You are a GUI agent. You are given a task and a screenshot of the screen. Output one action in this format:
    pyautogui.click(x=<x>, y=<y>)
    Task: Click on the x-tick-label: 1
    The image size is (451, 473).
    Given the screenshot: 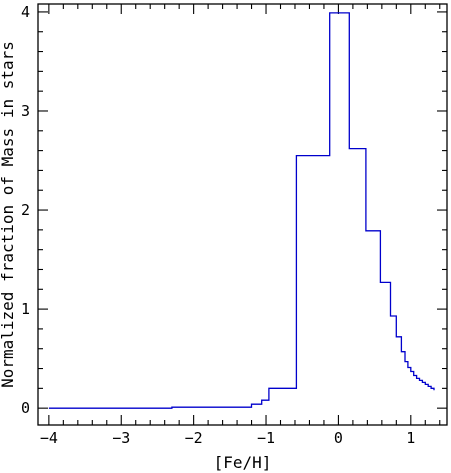 What is the action you would take?
    pyautogui.click(x=410, y=438)
    